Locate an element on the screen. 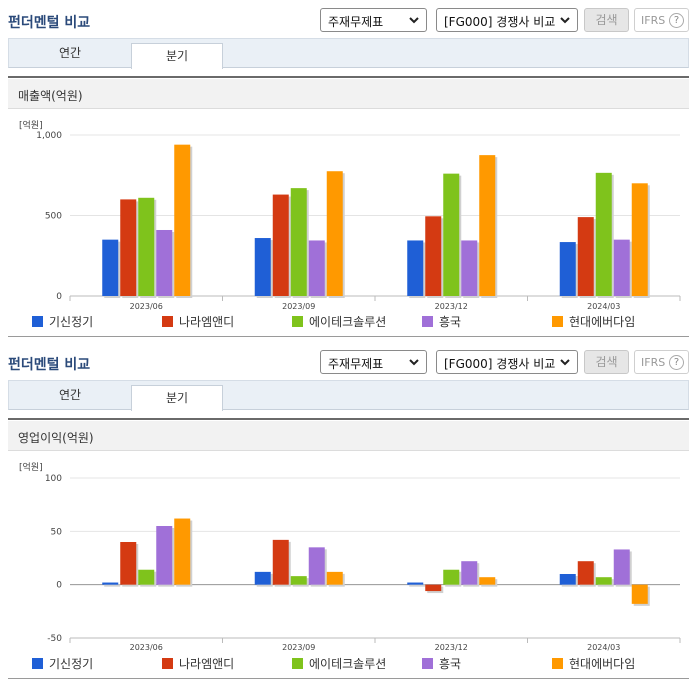  chart-legend: 기신정기 나라엠앤디 에이테크솔루션 흥국 현대에버다임 is located at coordinates (348, 664).